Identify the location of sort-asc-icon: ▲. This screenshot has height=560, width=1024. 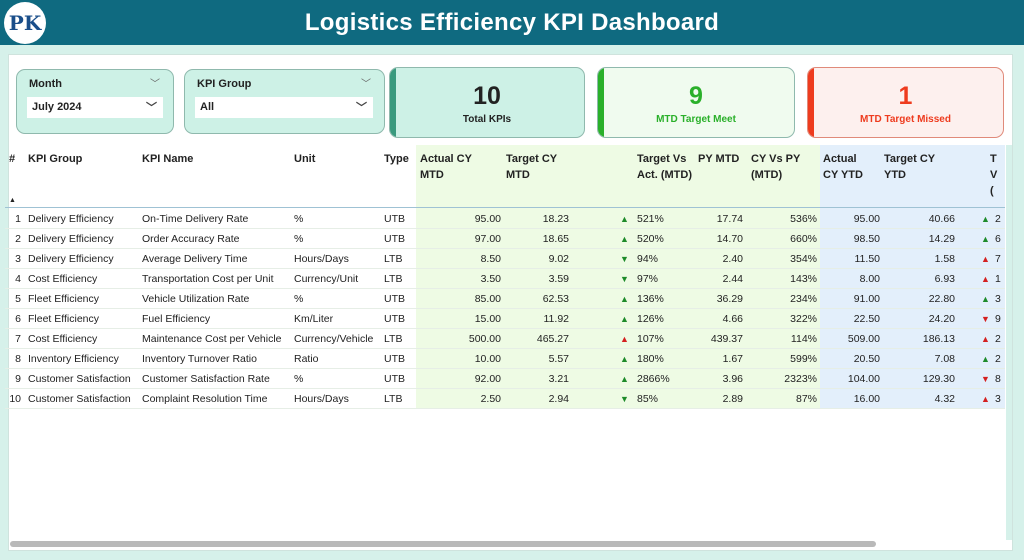
(12, 200).